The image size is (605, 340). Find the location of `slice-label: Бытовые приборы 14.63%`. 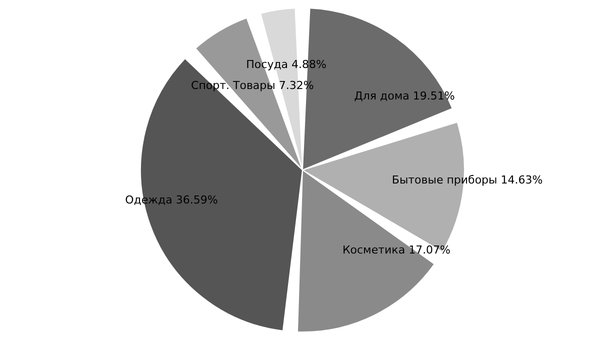

slice-label: Бытовые приборы 14.63% is located at coordinates (467, 179).